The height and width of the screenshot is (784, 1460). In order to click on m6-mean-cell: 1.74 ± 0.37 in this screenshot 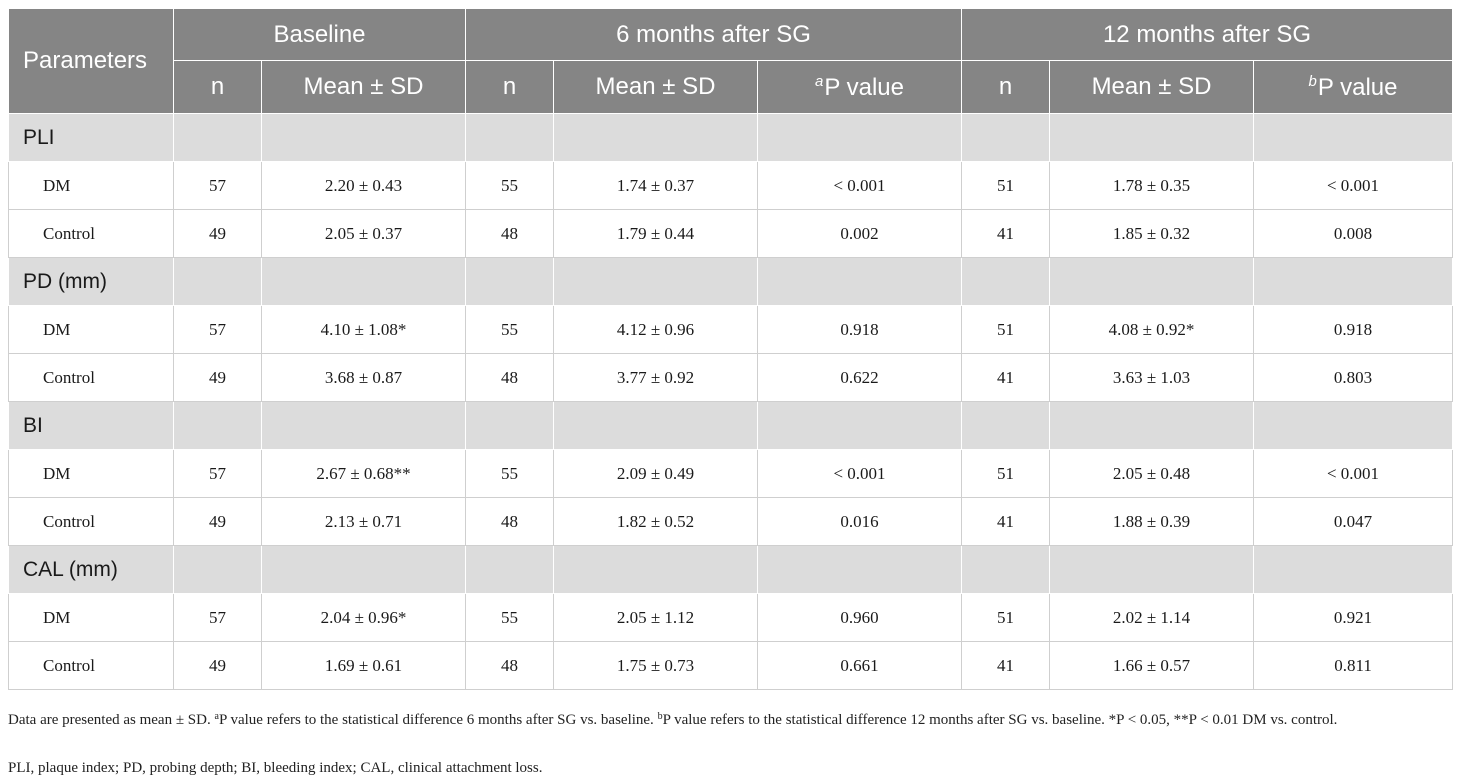, I will do `click(655, 185)`.